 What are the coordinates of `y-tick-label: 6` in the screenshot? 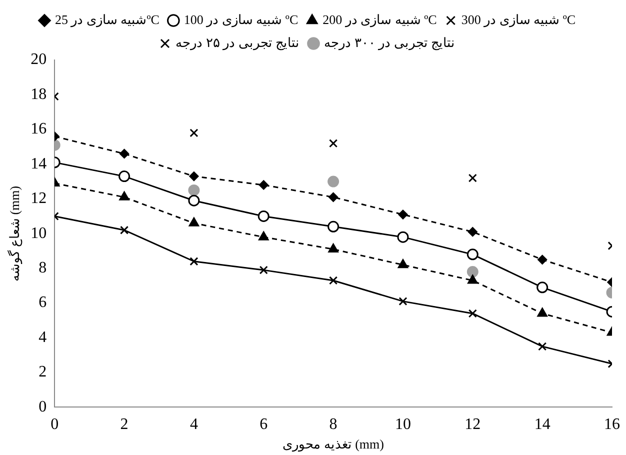 It's located at (42, 303).